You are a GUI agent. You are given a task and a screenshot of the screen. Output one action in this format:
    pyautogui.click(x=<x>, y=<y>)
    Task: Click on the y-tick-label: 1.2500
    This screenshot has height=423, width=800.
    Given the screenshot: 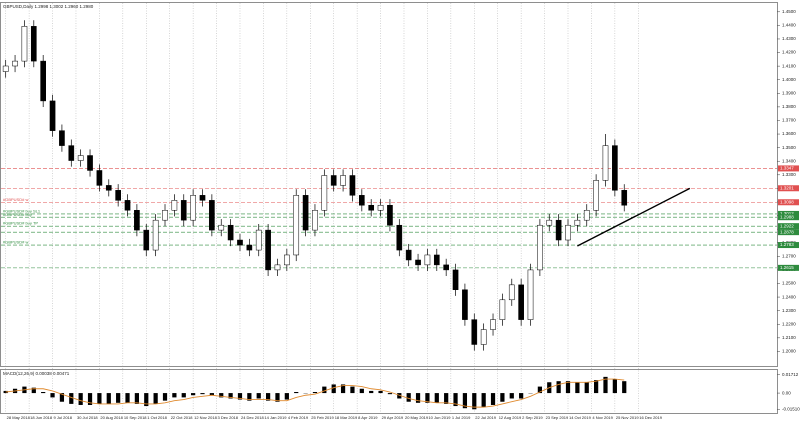 What is the action you would take?
    pyautogui.click(x=789, y=283)
    